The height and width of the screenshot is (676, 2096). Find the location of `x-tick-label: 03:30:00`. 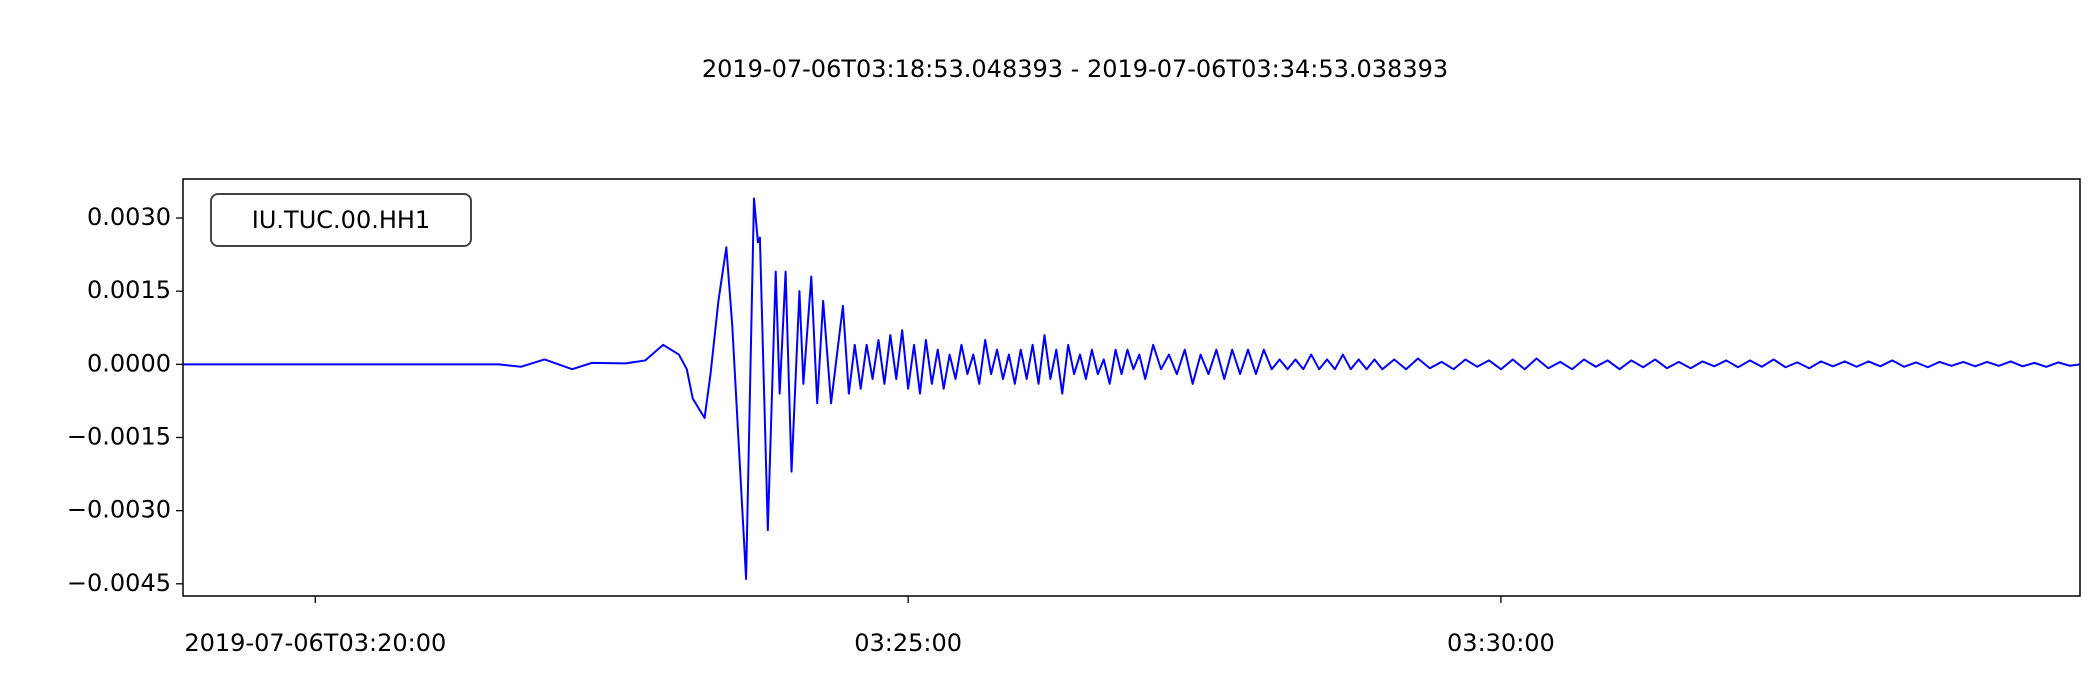

x-tick-label: 03:30:00 is located at coordinates (1501, 643).